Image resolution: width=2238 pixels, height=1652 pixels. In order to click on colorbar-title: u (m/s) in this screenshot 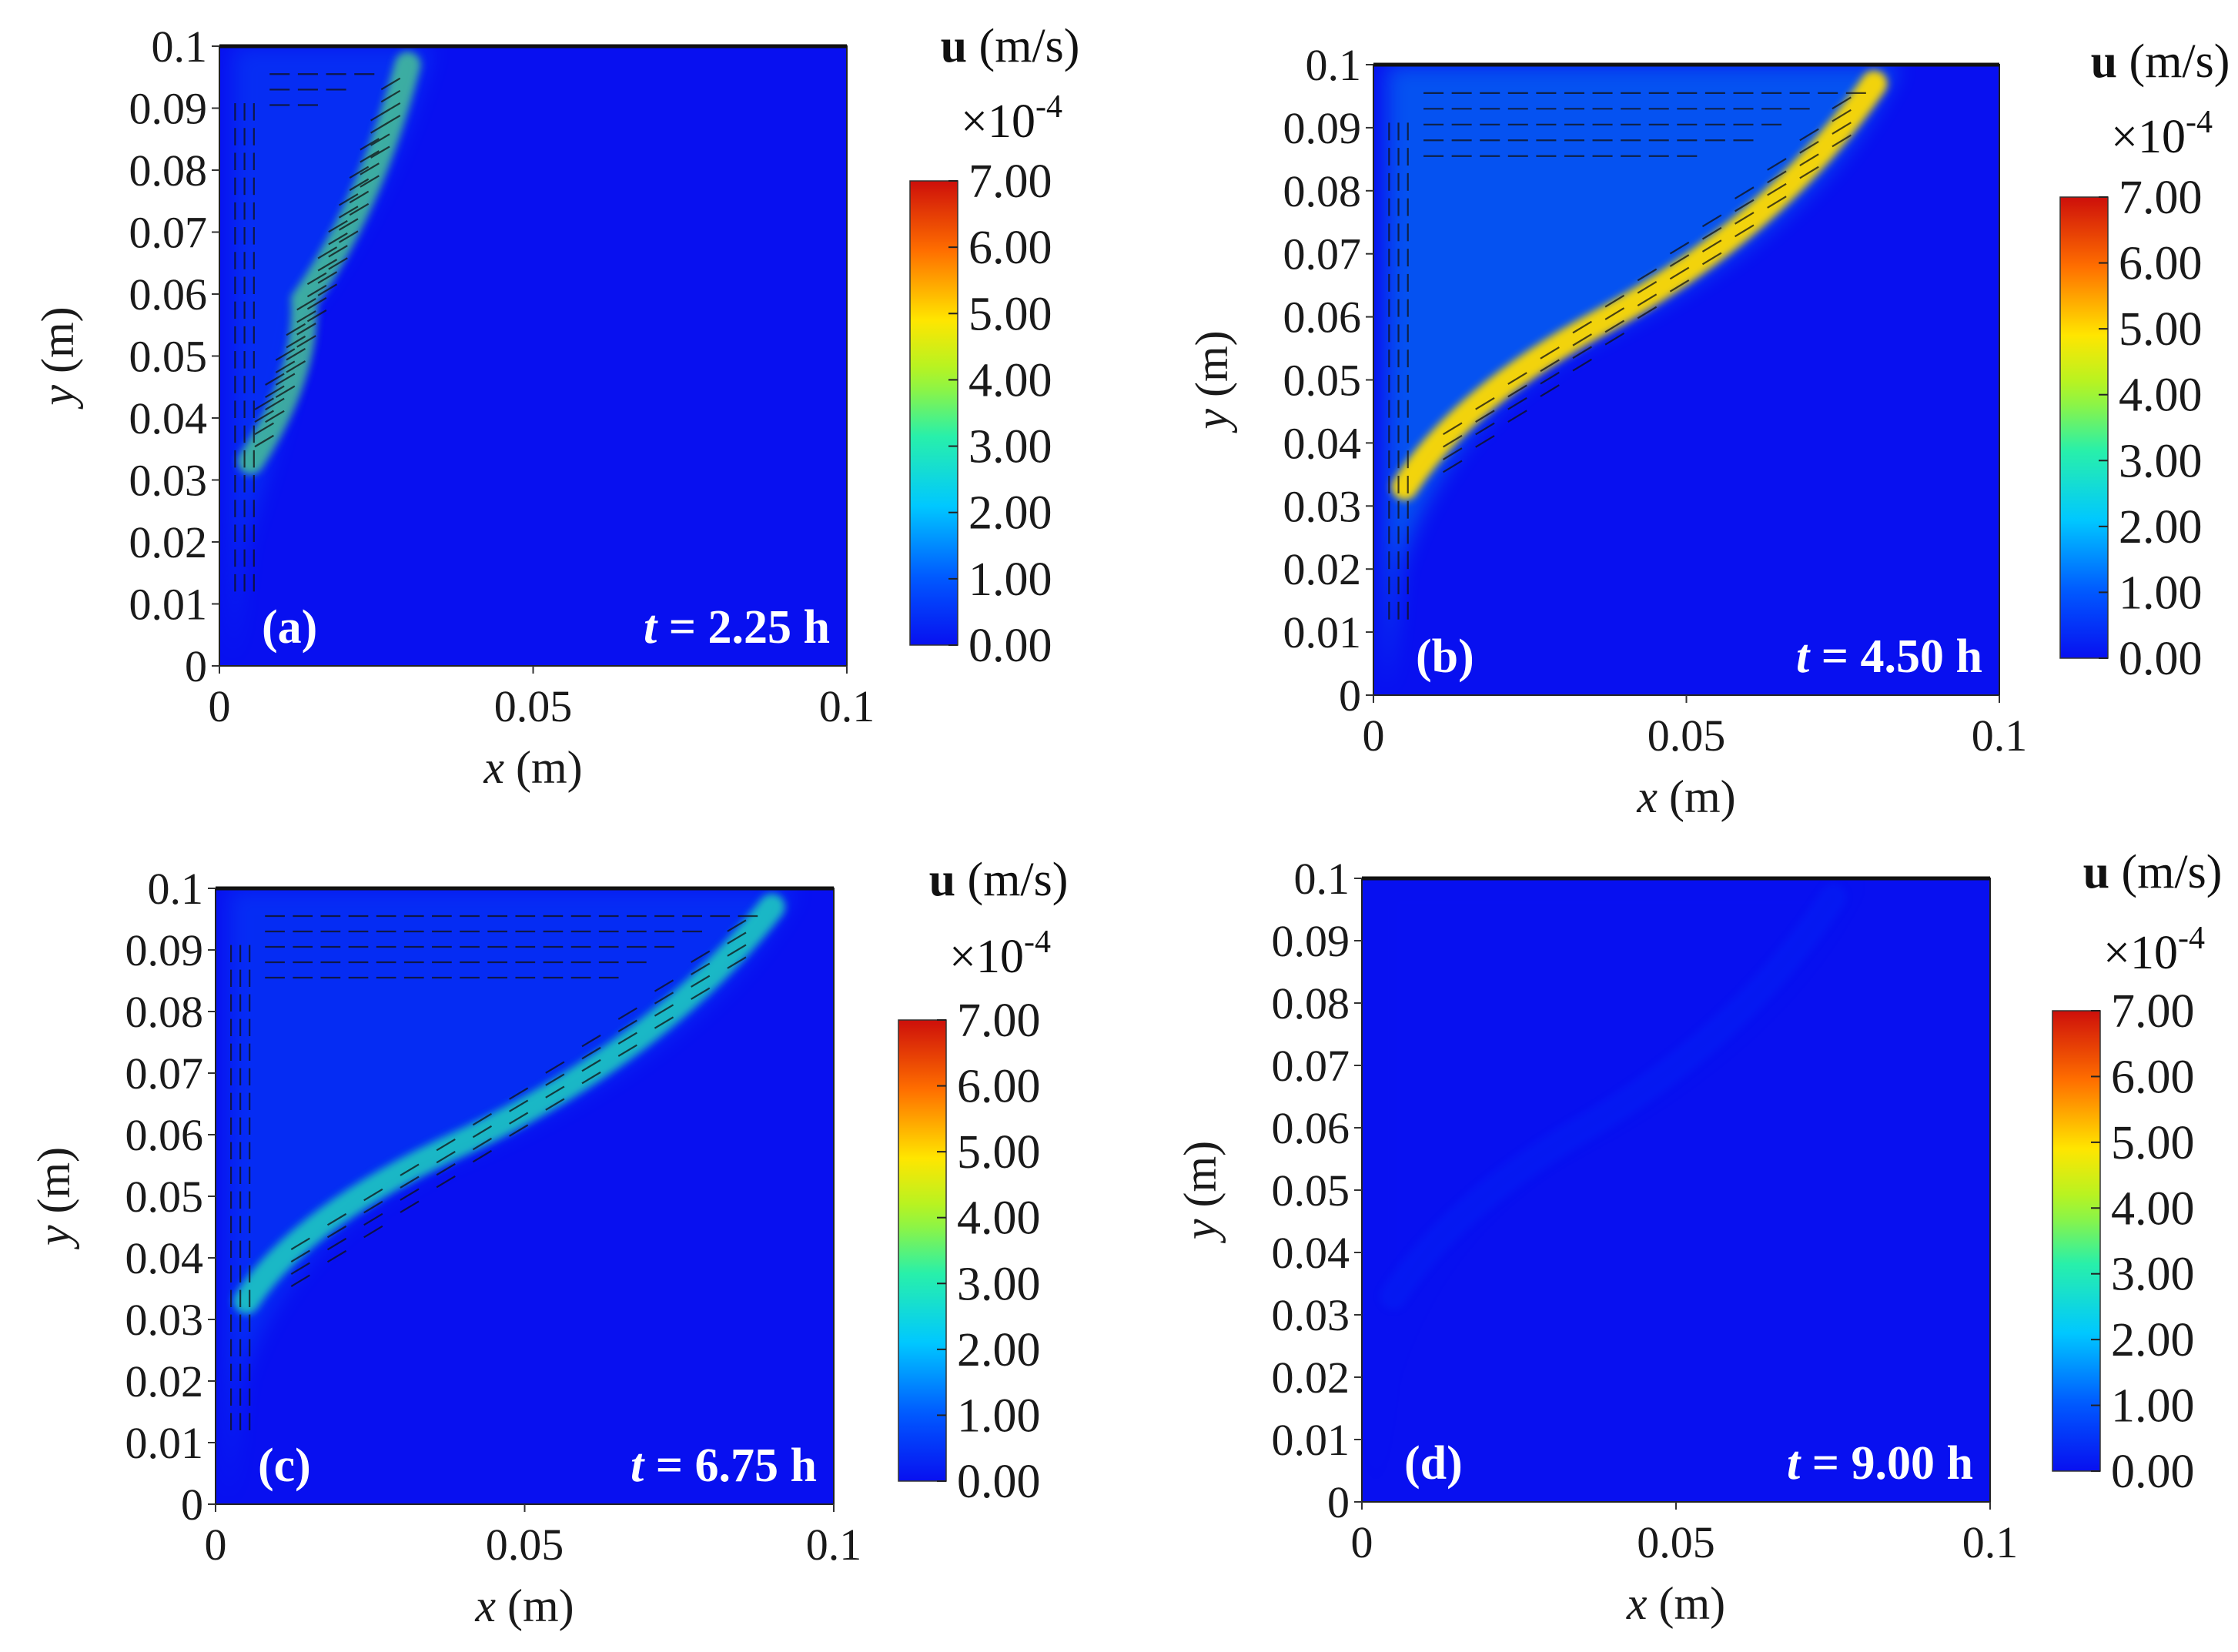, I will do `click(1011, 46)`.